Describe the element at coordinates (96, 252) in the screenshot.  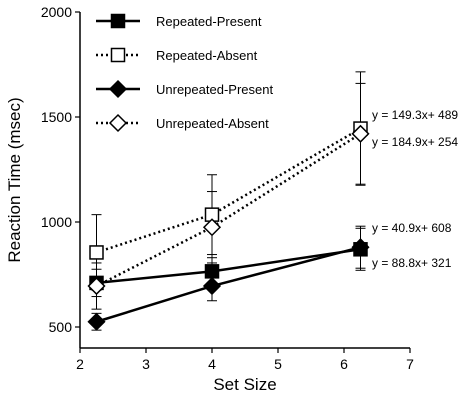
I see `data-point-repeated-absent` at that location.